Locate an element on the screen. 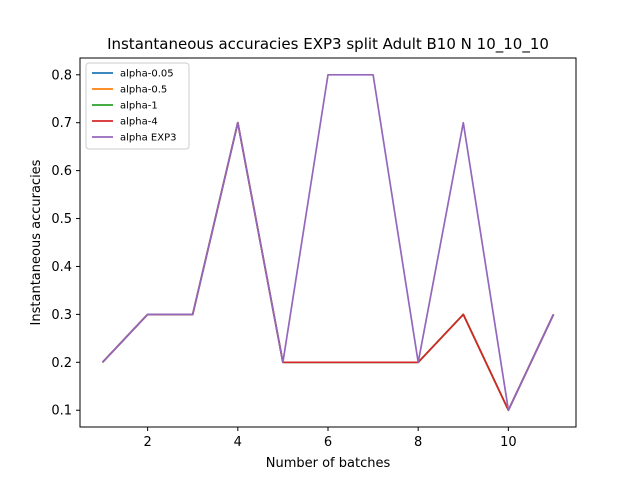  y-tick-label-4: 0.5 is located at coordinates (61, 219).